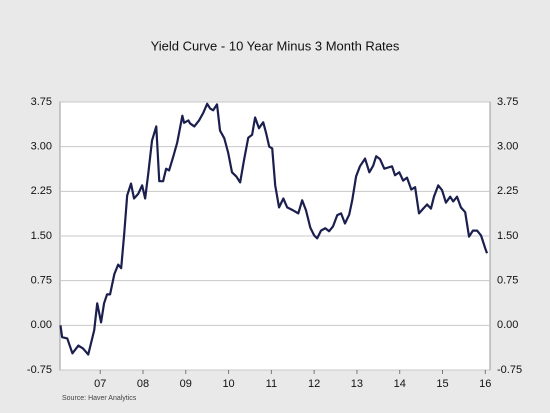  I want to click on x-tick-label: 09, so click(186, 384).